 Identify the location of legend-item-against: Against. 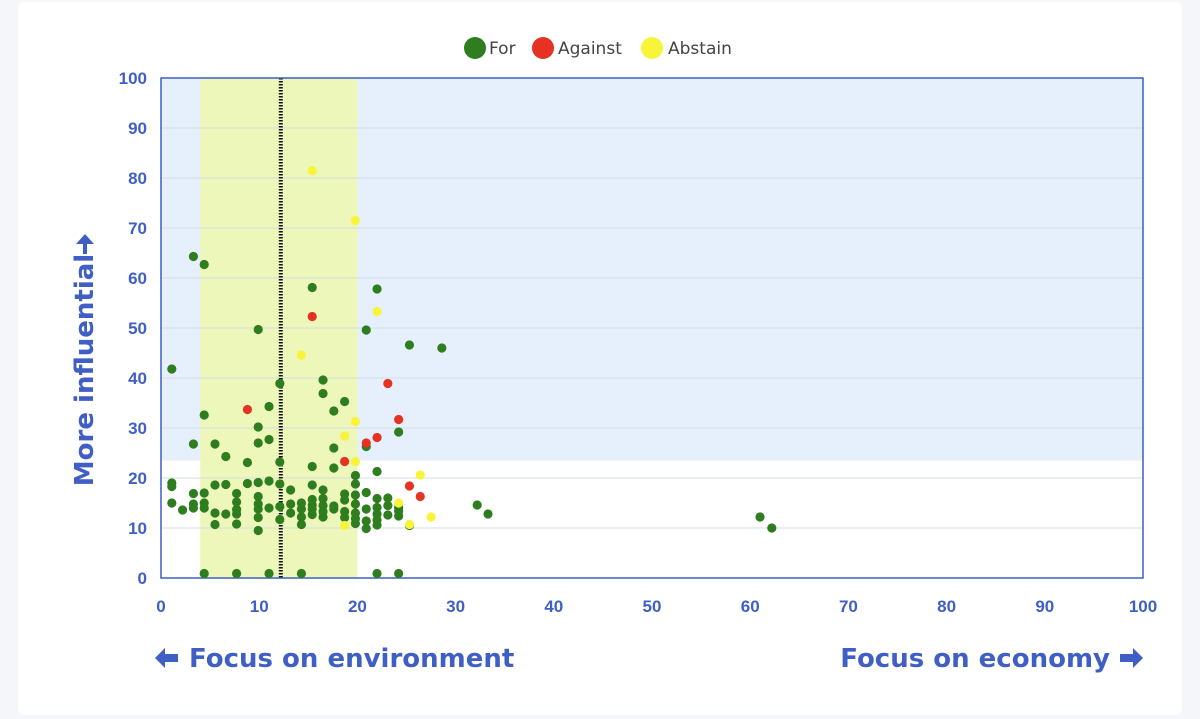
(577, 48).